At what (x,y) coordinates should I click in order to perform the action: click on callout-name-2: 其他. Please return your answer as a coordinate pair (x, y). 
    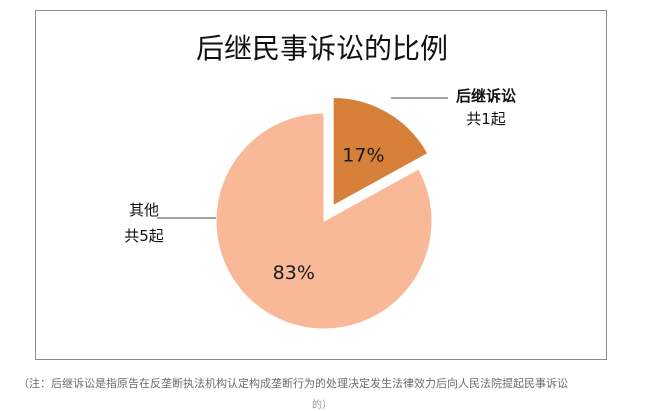
    Looking at the image, I should click on (144, 210).